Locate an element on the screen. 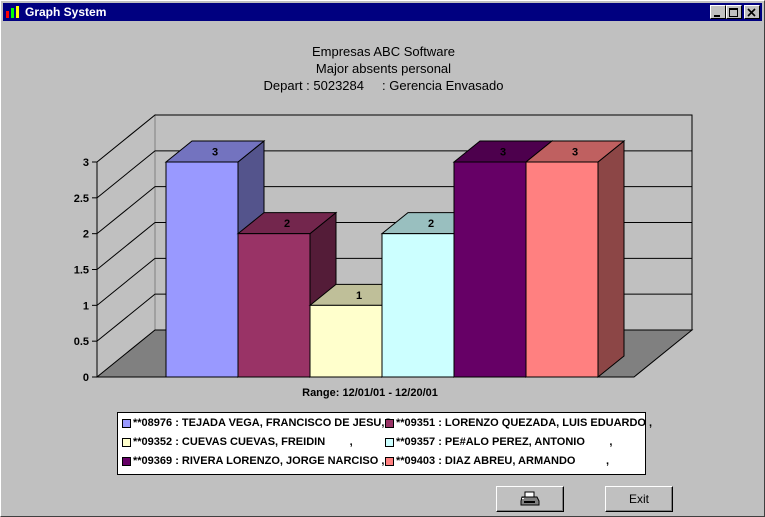 This screenshot has width=765, height=517. print-button is located at coordinates (530, 499).